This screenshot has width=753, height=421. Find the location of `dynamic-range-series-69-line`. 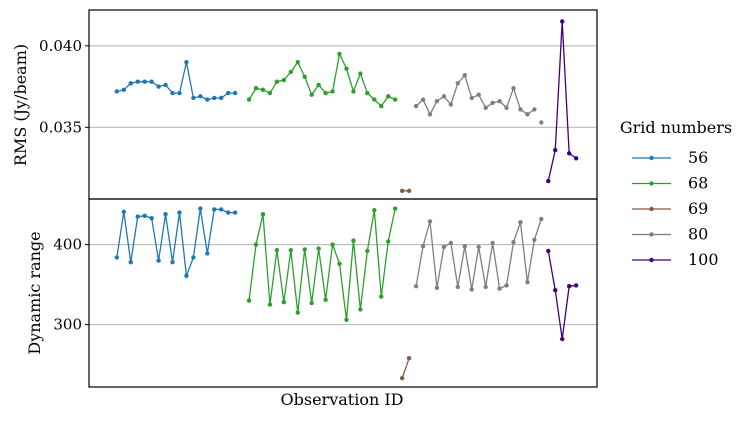

dynamic-range-series-69-line is located at coordinates (405, 368).